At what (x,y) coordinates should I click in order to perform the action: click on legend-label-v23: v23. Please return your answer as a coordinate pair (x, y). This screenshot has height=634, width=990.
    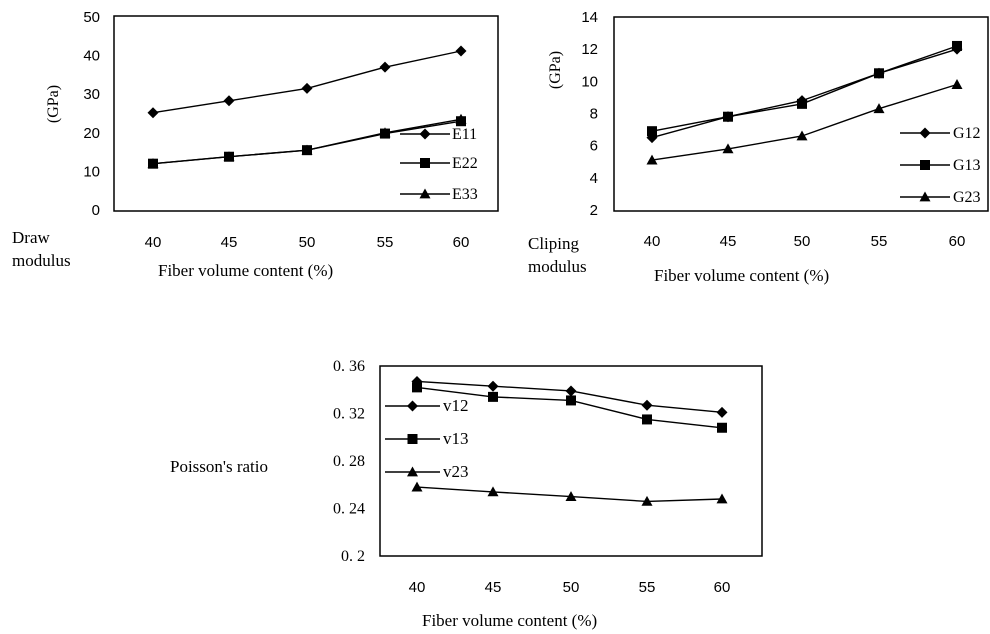
    Looking at the image, I should click on (456, 471).